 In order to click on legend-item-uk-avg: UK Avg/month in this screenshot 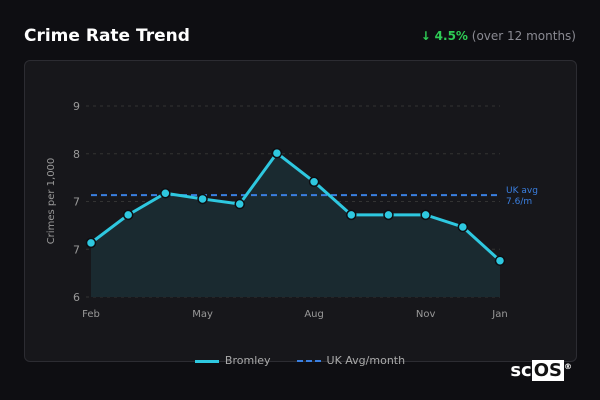, I will do `click(350, 360)`.